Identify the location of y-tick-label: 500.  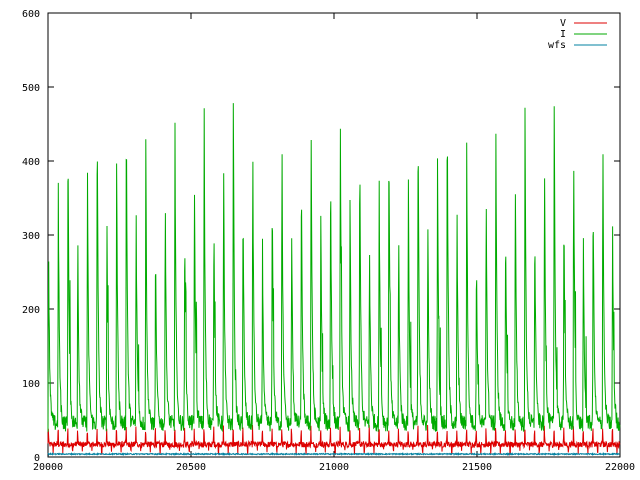
(31, 88).